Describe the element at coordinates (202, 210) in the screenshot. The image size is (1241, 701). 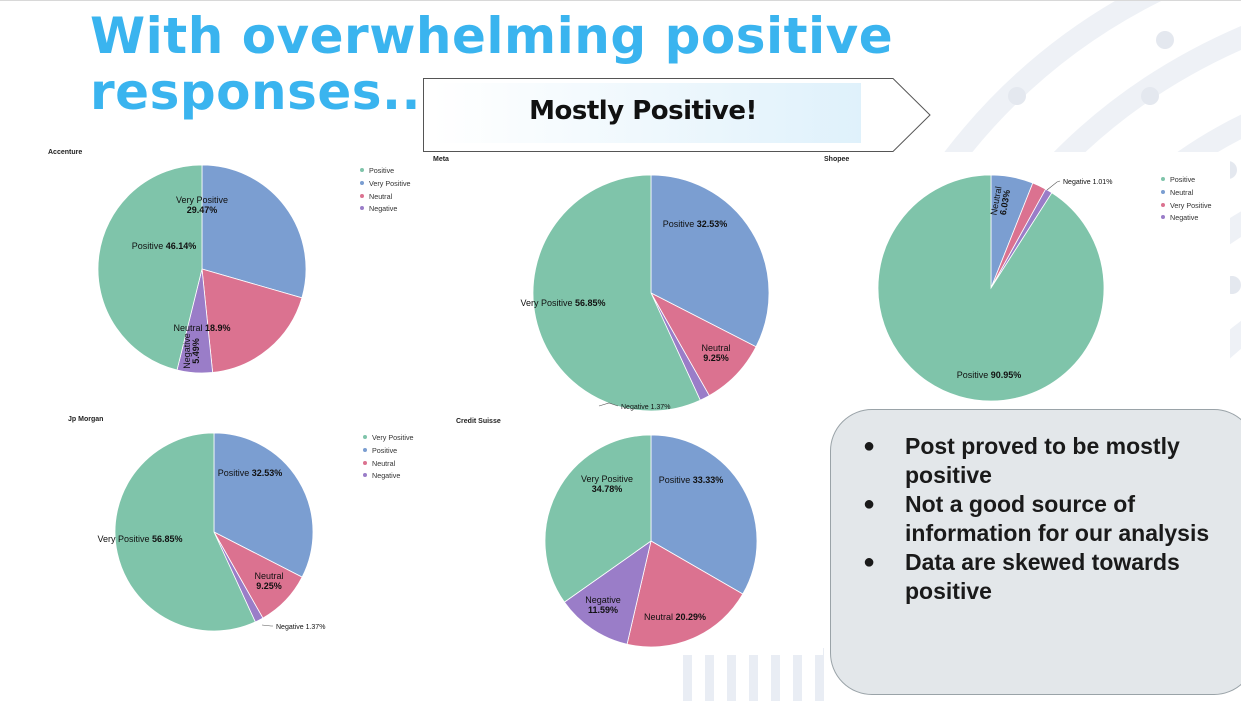
I see `slice-percent: 29.47%` at that location.